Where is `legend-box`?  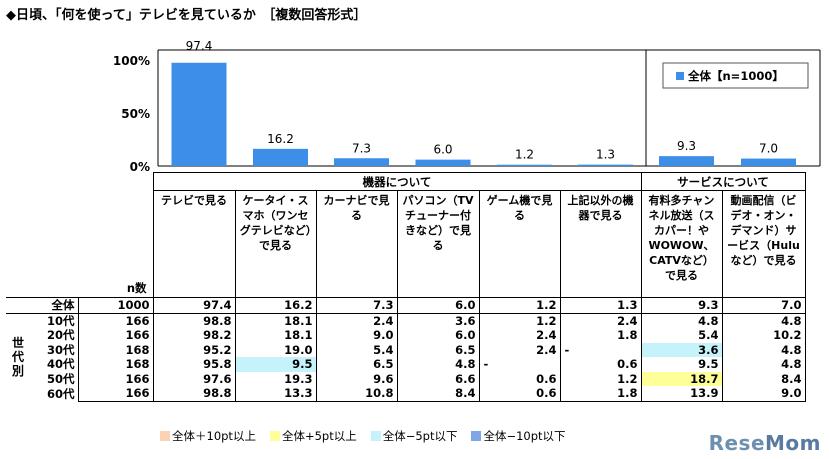
legend-box is located at coordinates (735, 75).